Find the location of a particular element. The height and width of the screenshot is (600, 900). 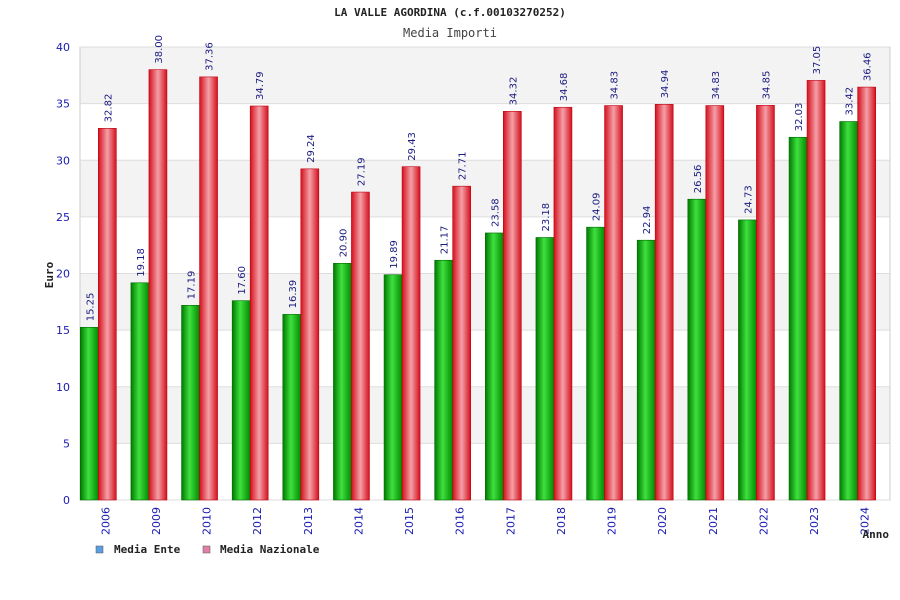

y-tick-label: 0 is located at coordinates (66, 500).